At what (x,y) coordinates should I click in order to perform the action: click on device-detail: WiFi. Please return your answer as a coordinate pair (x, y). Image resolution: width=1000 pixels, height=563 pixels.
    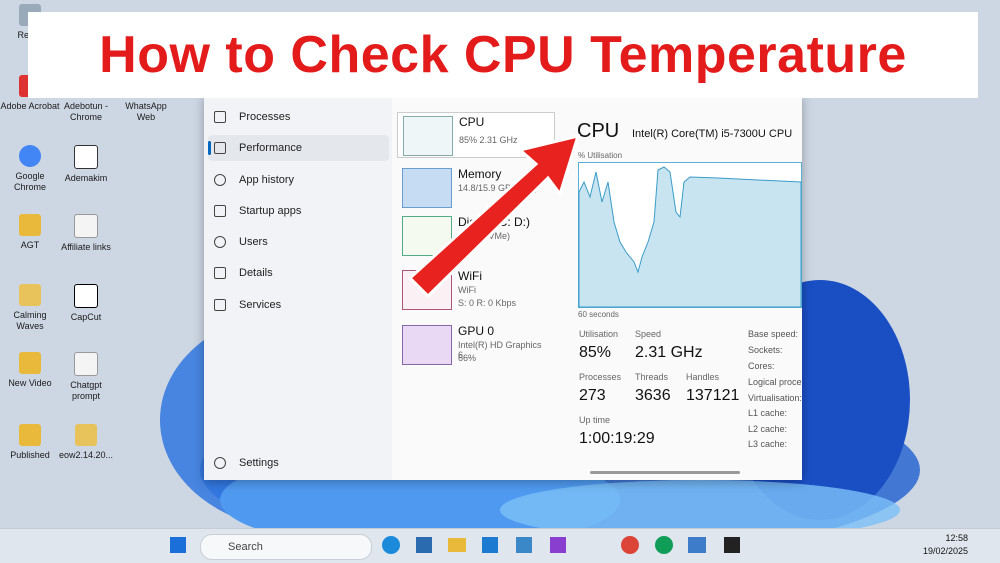
    Looking at the image, I should click on (467, 290).